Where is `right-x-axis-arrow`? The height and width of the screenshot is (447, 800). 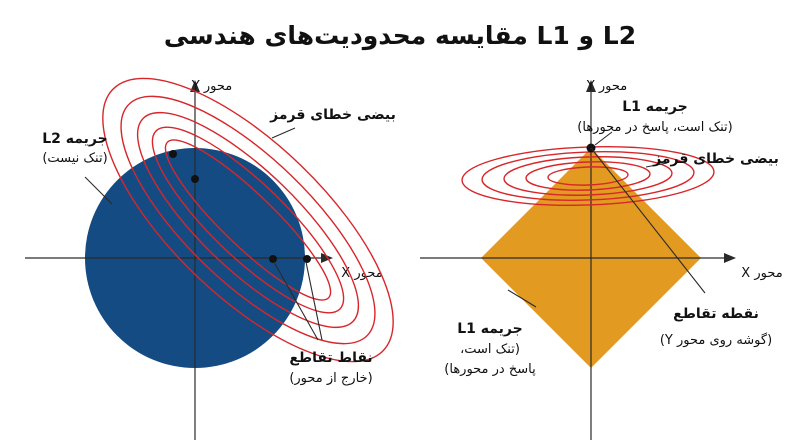
right-x-axis-arrow is located at coordinates (730, 258).